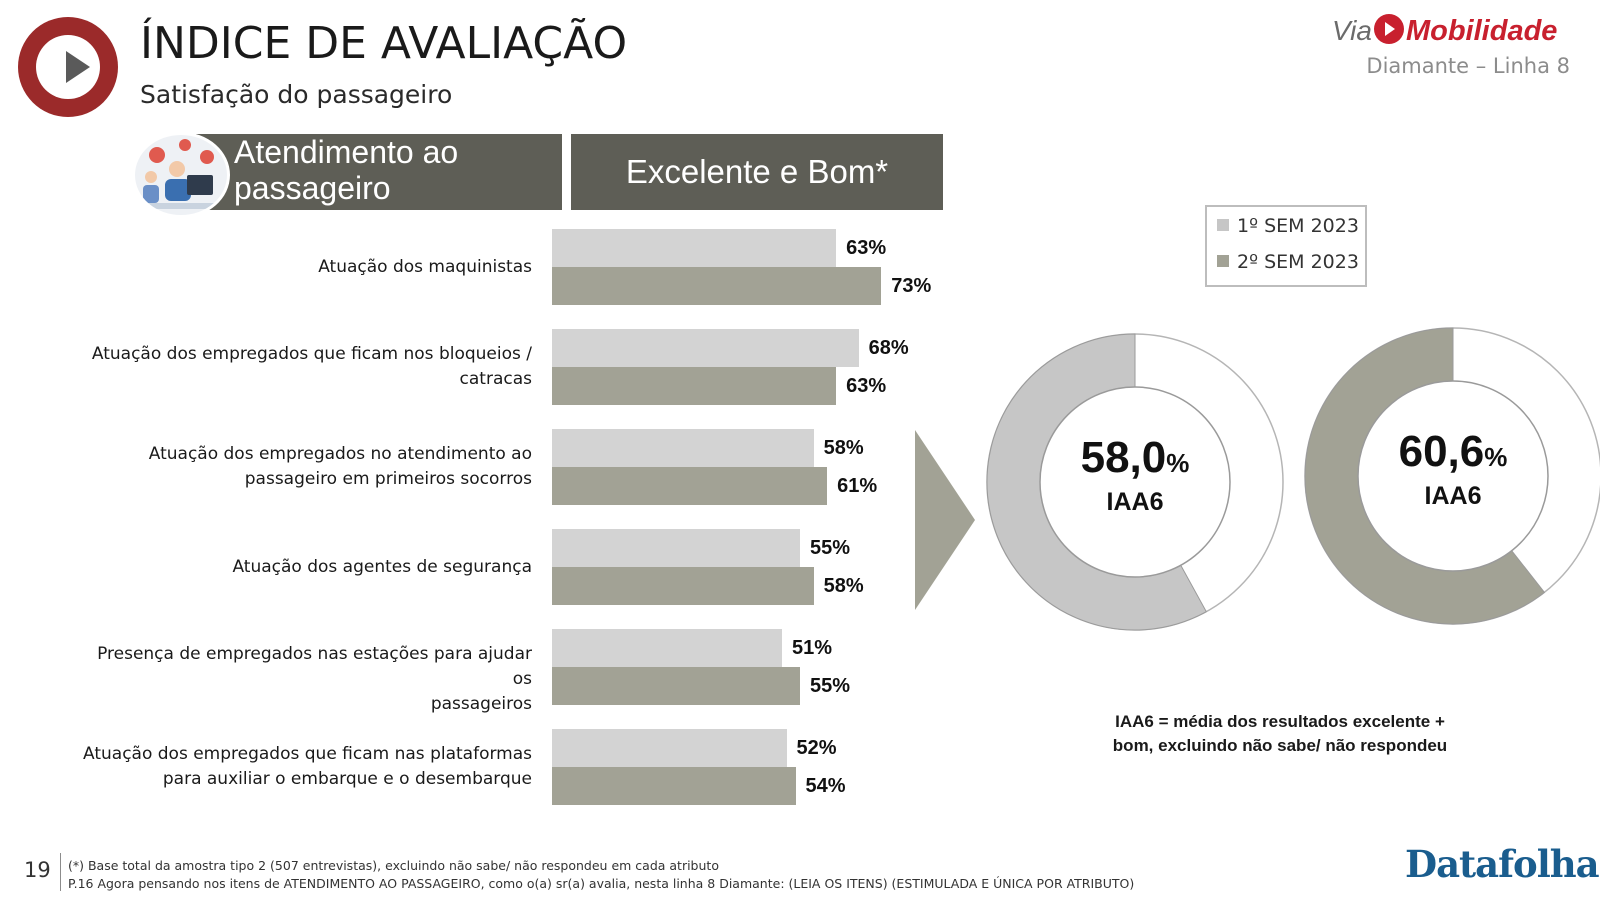  Describe the element at coordinates (945, 520) in the screenshot. I see `arrow-right-icon` at that location.